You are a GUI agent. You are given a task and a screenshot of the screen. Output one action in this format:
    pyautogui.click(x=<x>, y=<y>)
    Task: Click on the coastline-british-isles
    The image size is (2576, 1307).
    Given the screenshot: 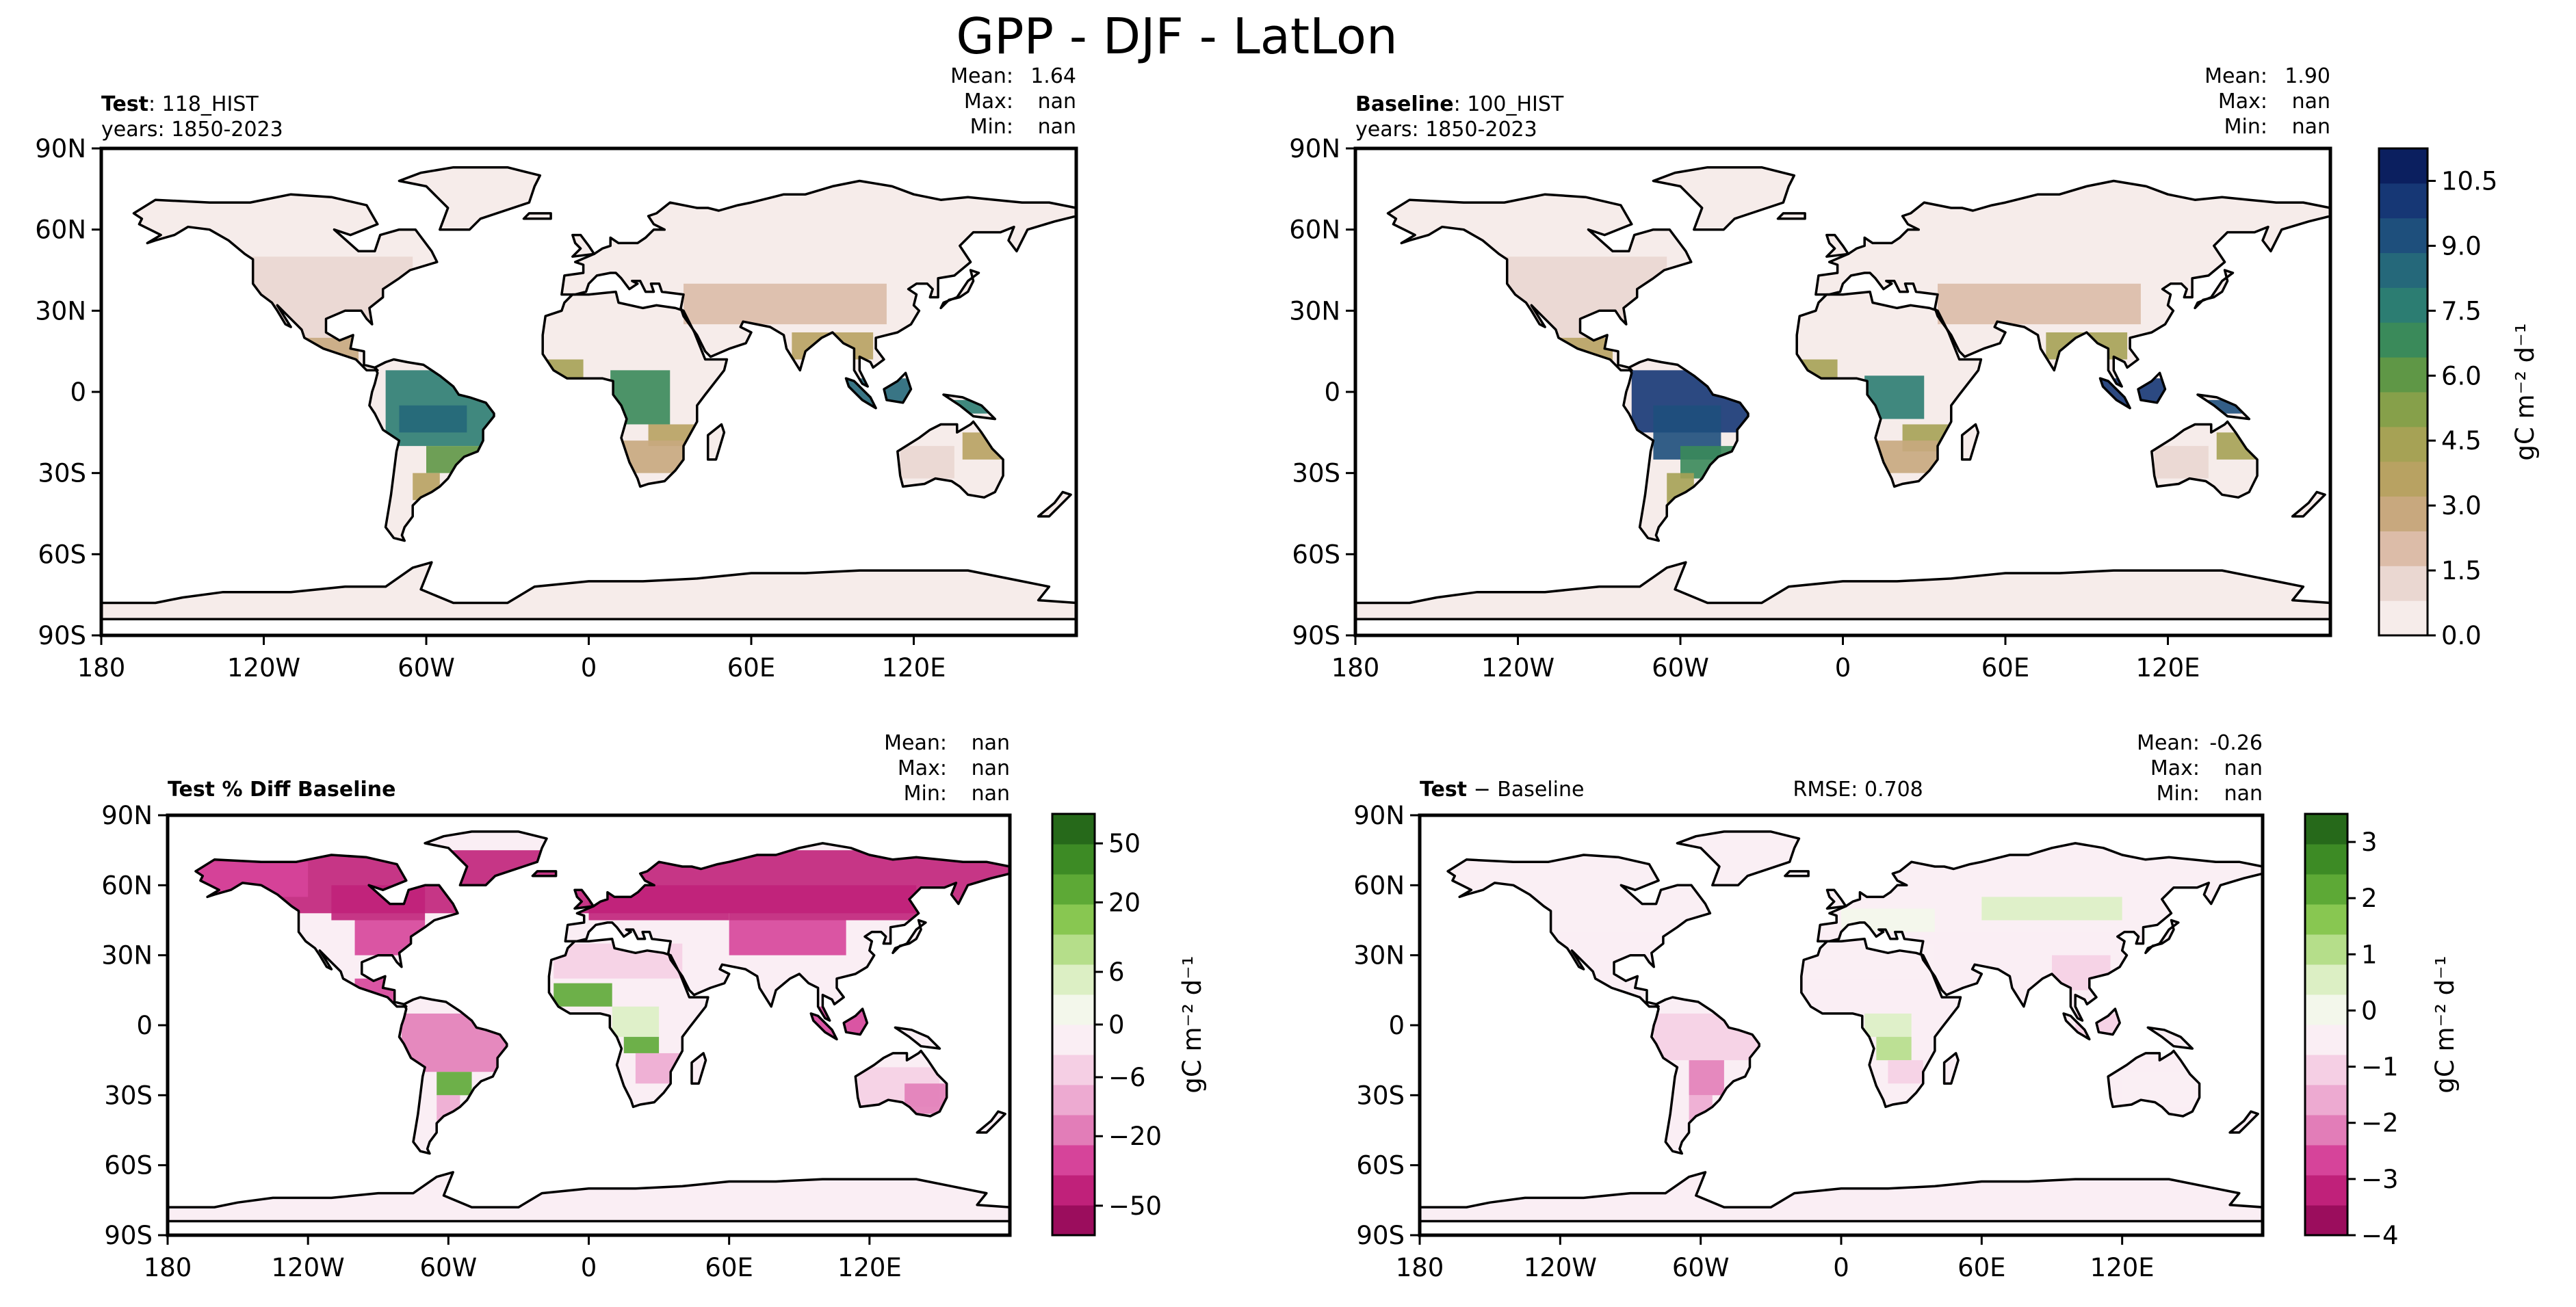 What is the action you would take?
    pyautogui.click(x=1836, y=899)
    